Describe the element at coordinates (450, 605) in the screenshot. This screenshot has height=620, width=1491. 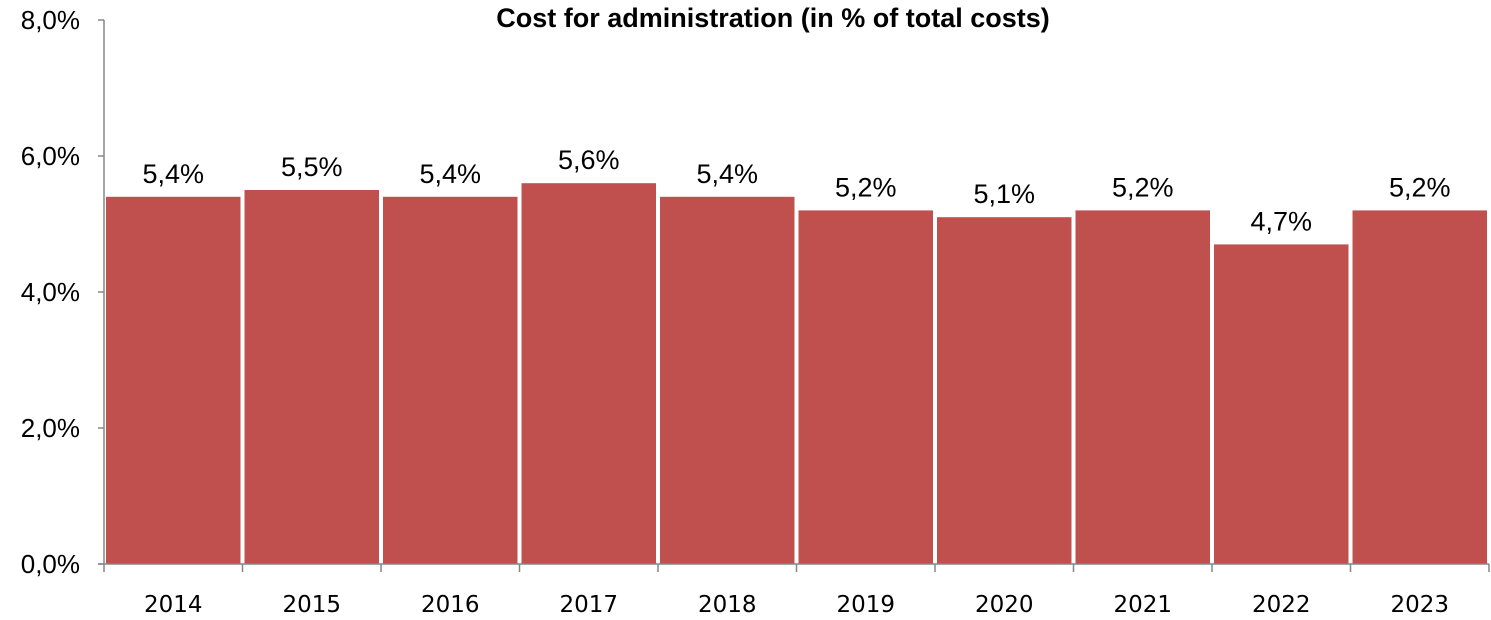
I see `x-tick-label-2016: 2016` at that location.